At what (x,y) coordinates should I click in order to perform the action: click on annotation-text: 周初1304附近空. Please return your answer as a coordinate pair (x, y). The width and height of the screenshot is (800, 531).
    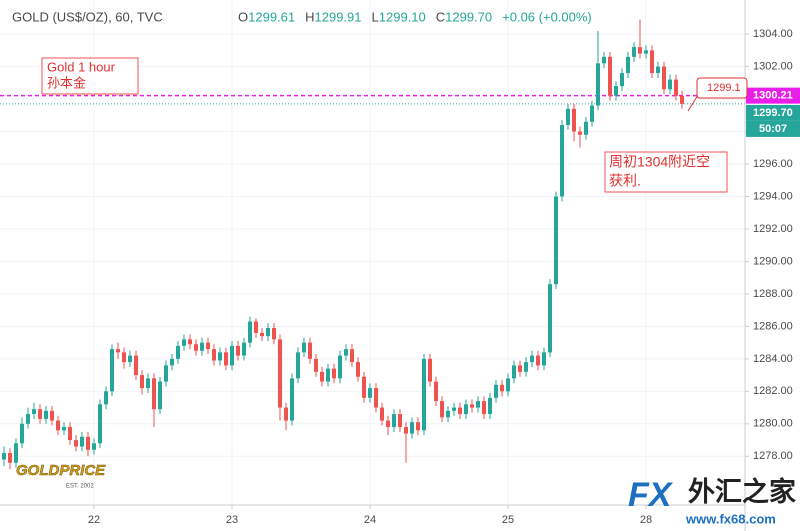
    Looking at the image, I should click on (659, 162).